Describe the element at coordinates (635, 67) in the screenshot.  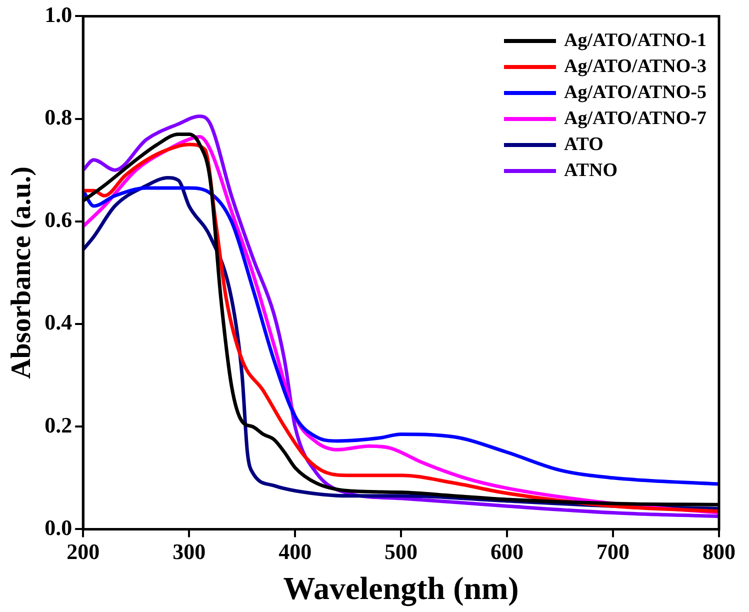
I see `legend-label: Ag/ATO/ATNO-3` at that location.